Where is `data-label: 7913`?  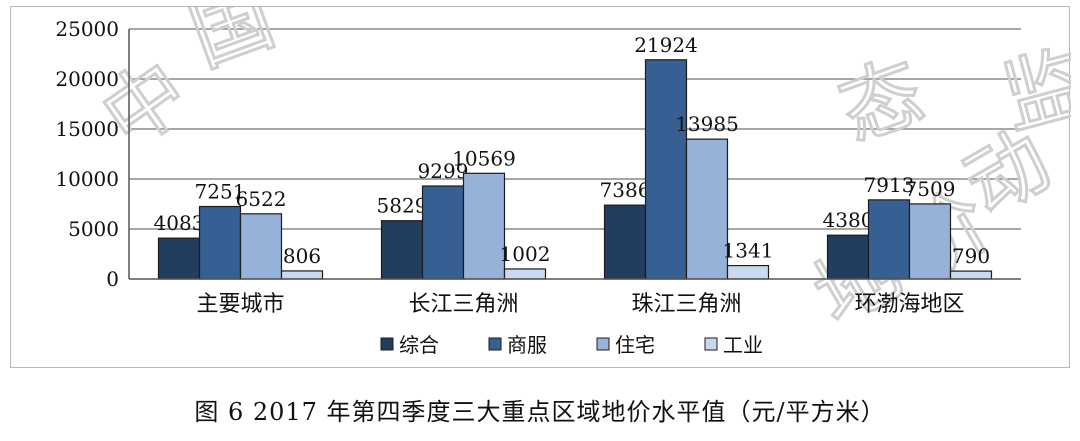
data-label: 7913 is located at coordinates (889, 185).